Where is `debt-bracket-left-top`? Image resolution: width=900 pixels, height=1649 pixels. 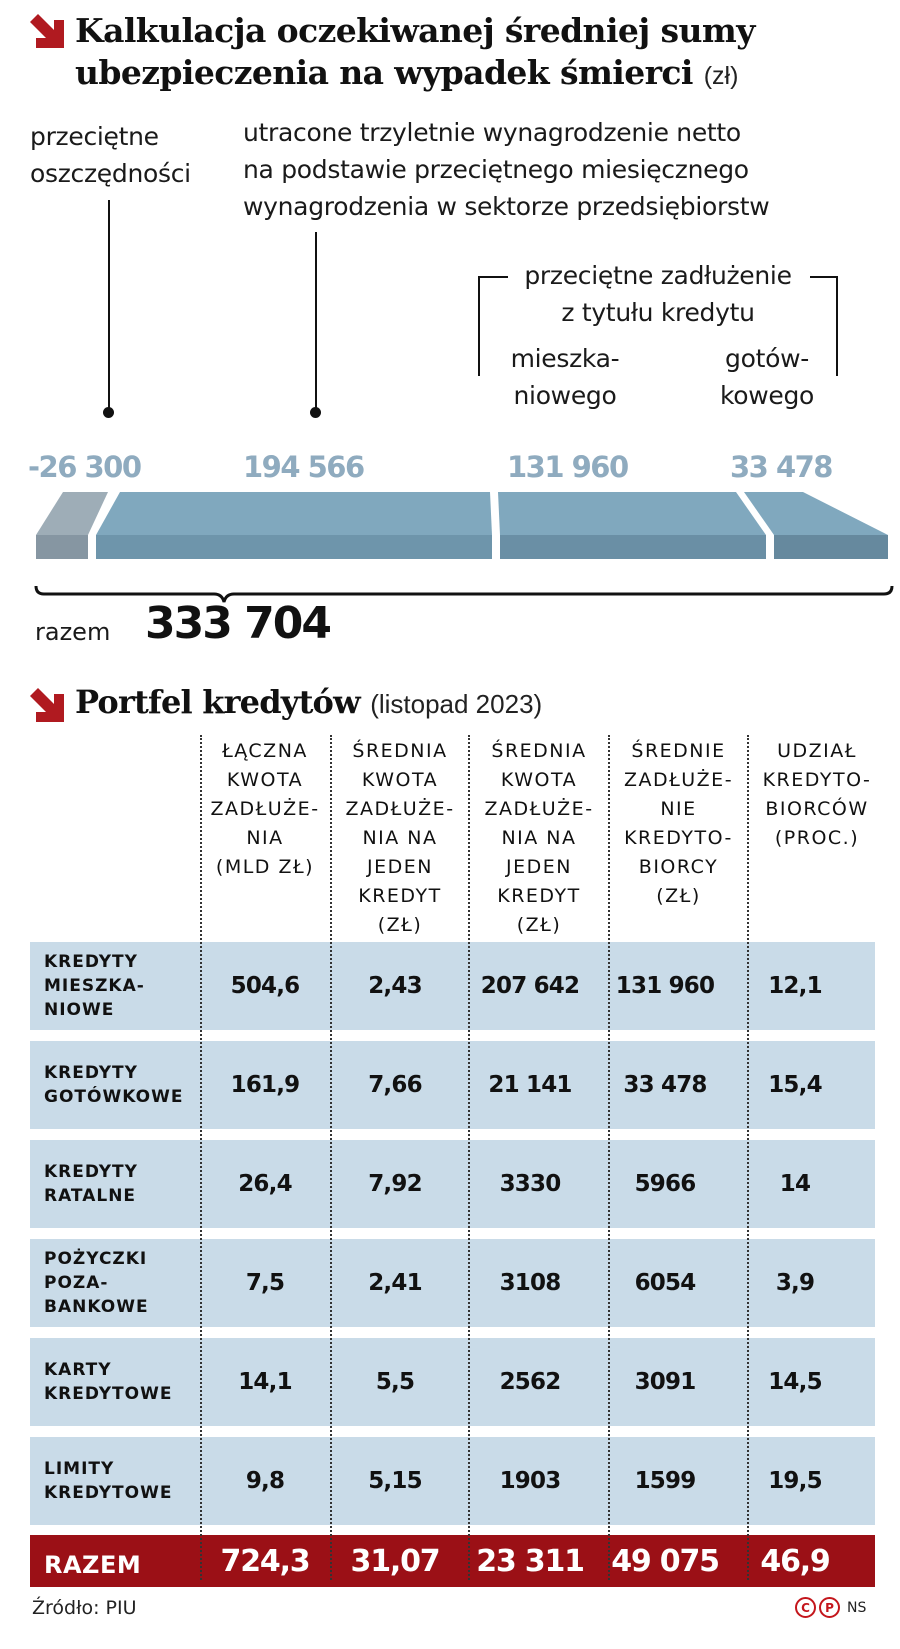
debt-bracket-left-top is located at coordinates (493, 277).